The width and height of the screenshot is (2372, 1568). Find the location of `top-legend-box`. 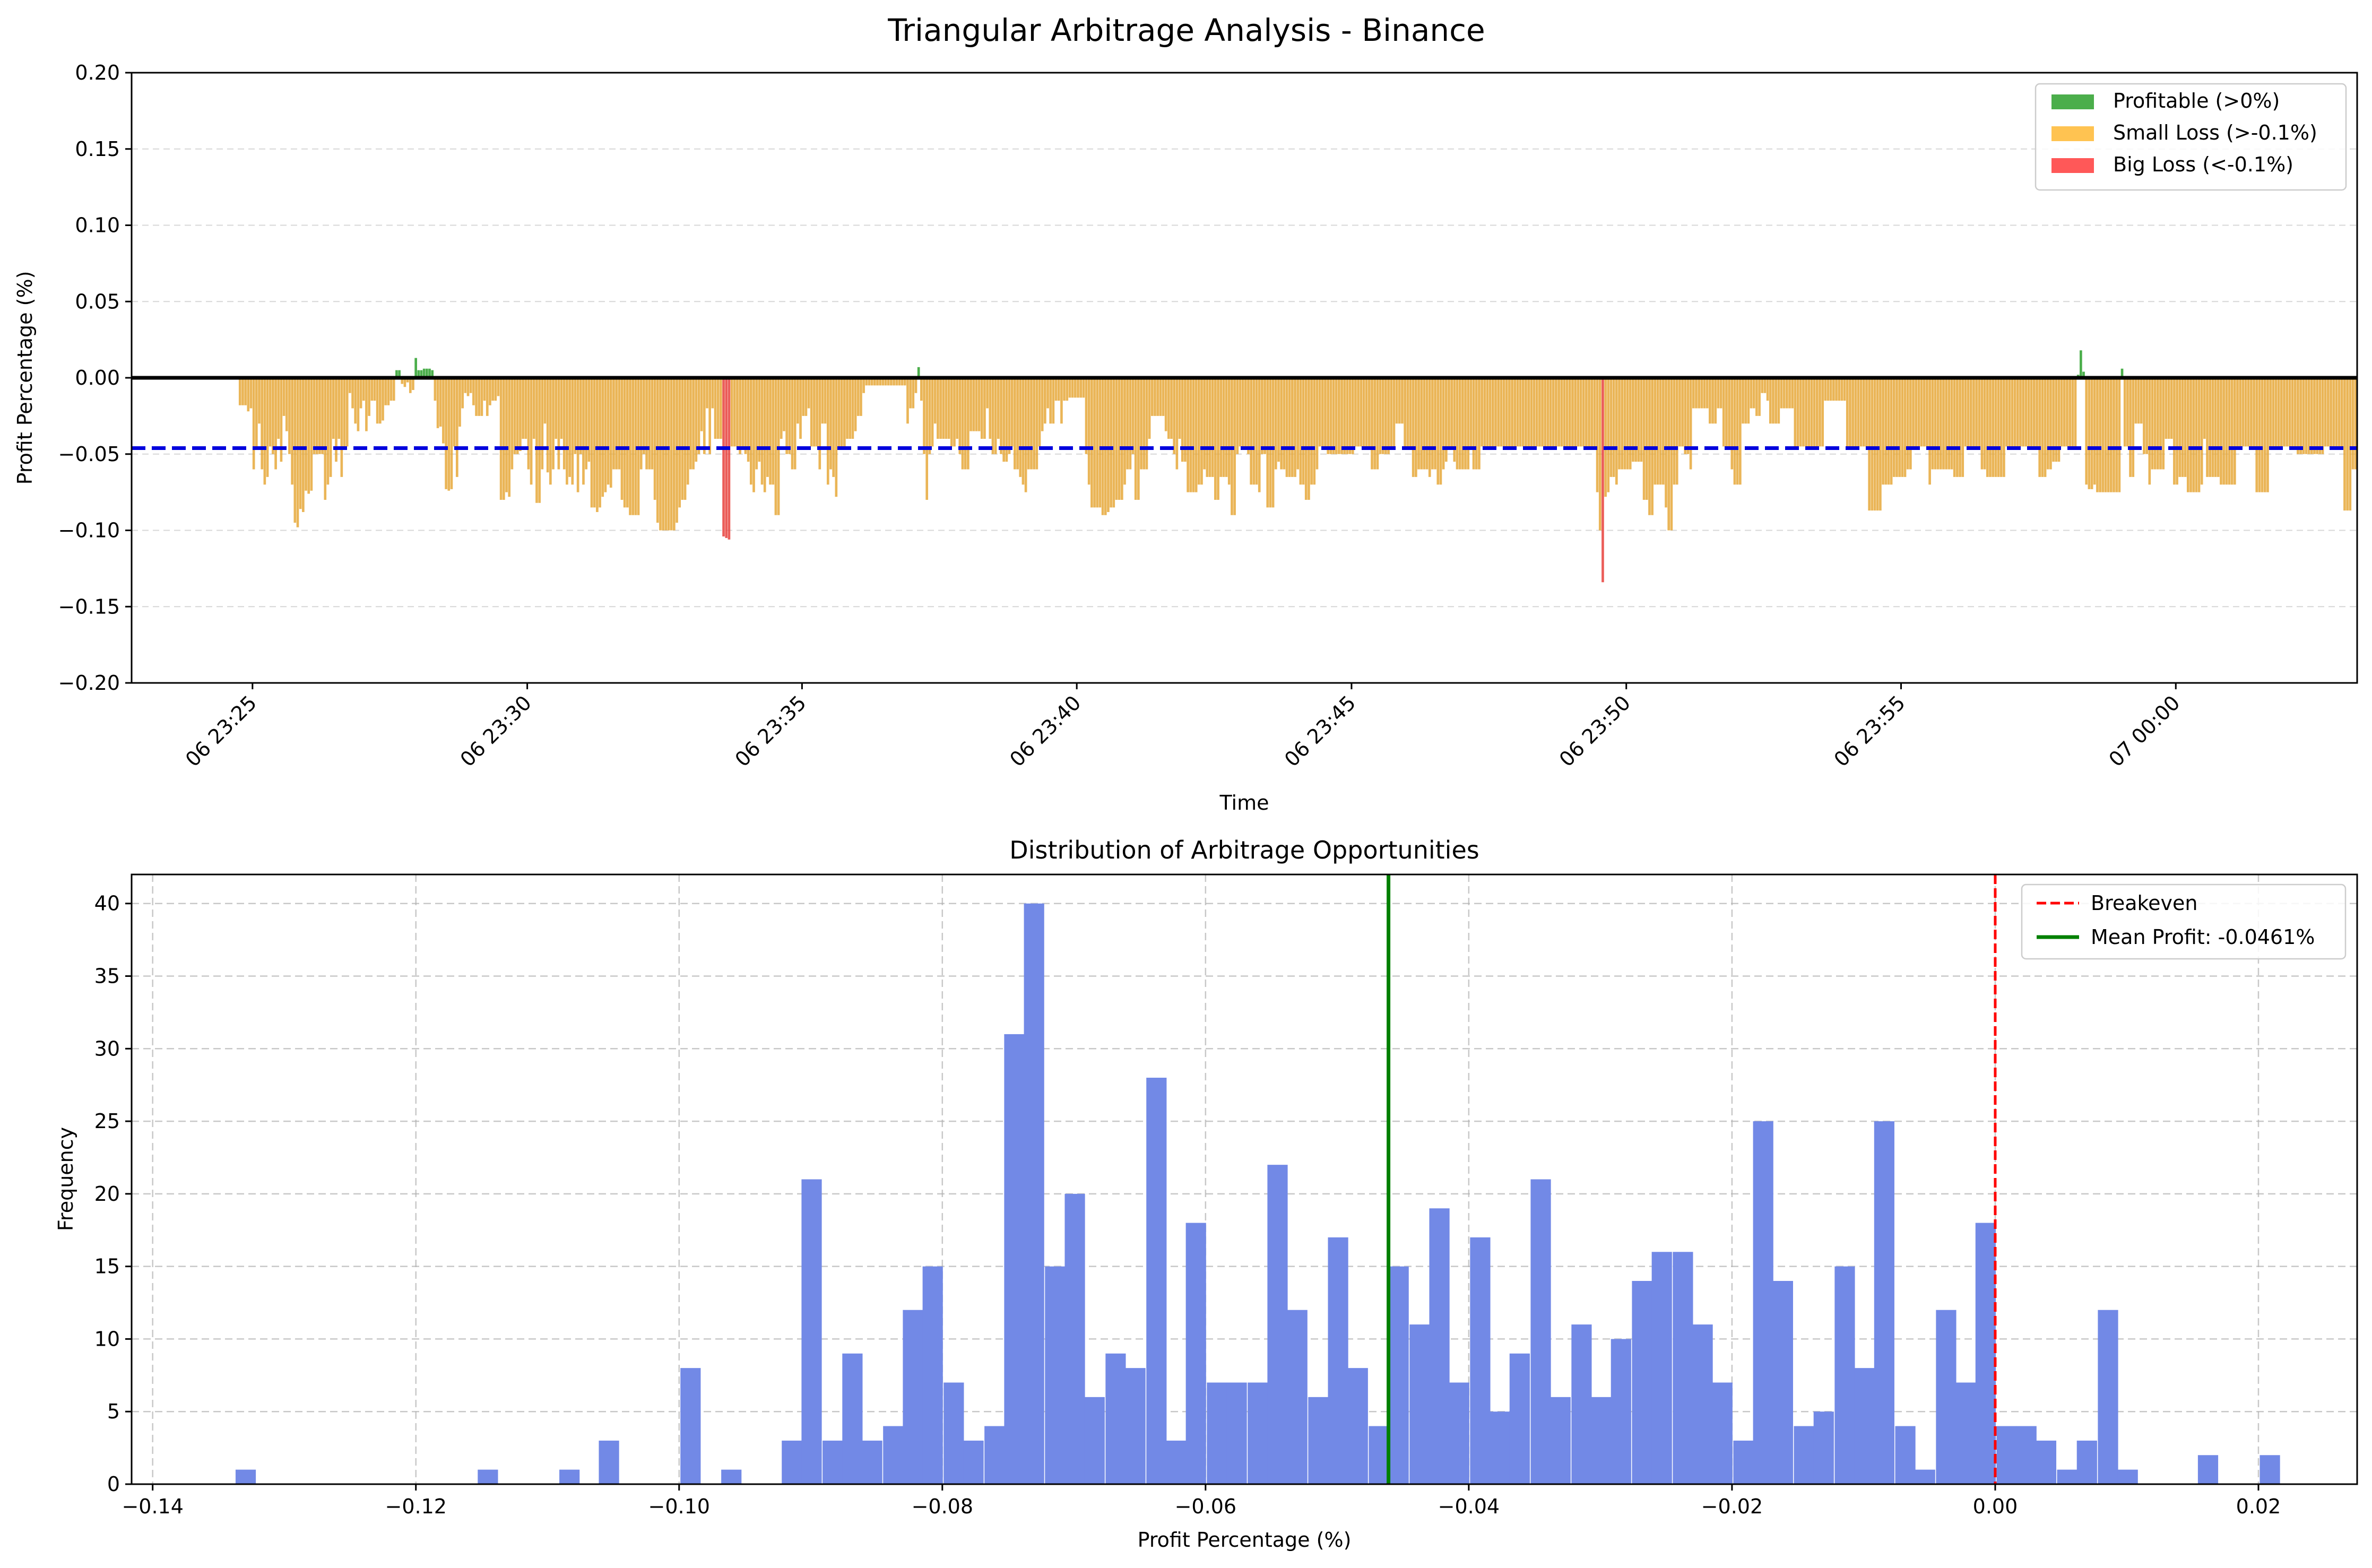

top-legend-box is located at coordinates (2191, 137).